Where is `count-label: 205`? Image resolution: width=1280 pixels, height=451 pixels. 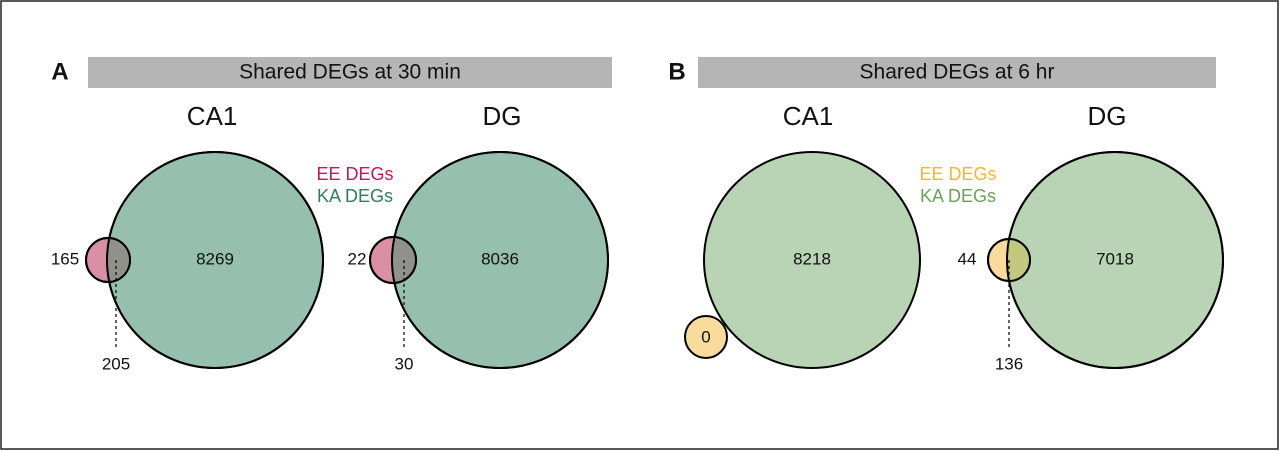
count-label: 205 is located at coordinates (116, 363).